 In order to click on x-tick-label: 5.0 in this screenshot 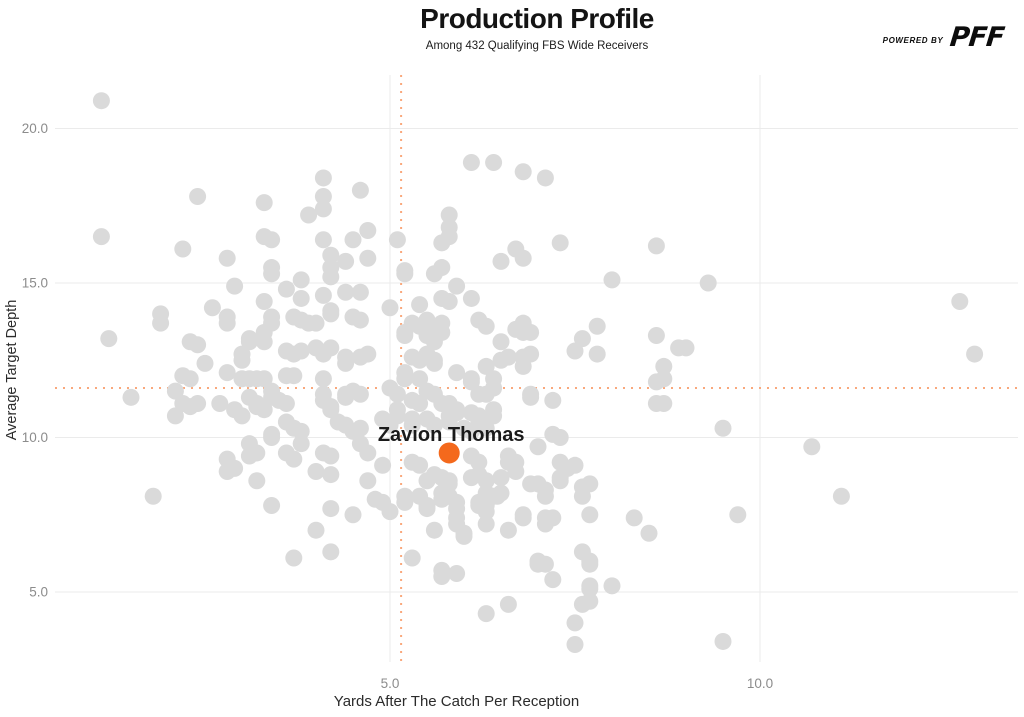, I will do `click(390, 683)`.